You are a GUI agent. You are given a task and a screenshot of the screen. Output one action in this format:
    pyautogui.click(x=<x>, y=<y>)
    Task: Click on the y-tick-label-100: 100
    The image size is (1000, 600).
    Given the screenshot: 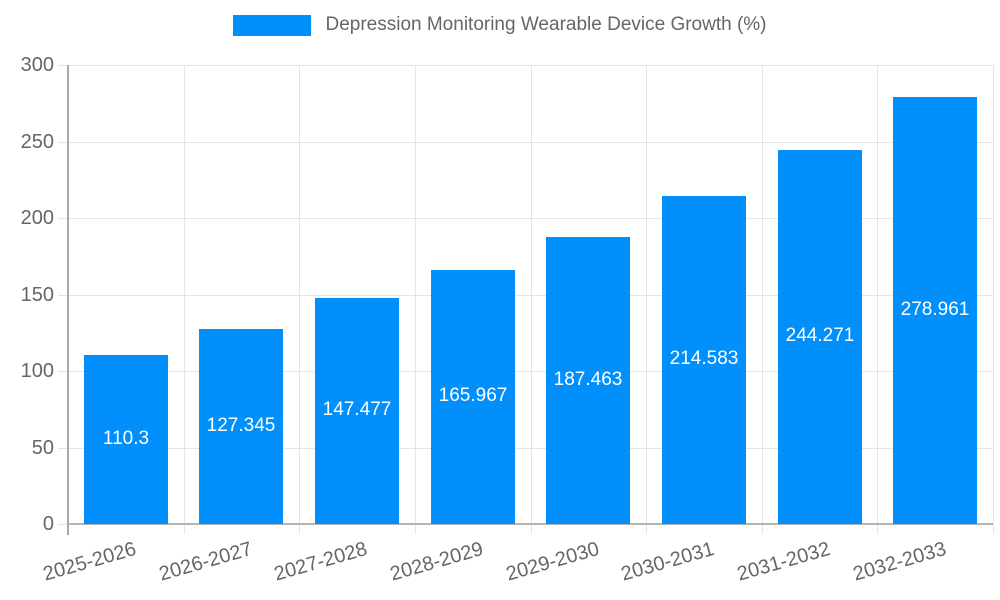 What is the action you would take?
    pyautogui.click(x=37, y=371)
    